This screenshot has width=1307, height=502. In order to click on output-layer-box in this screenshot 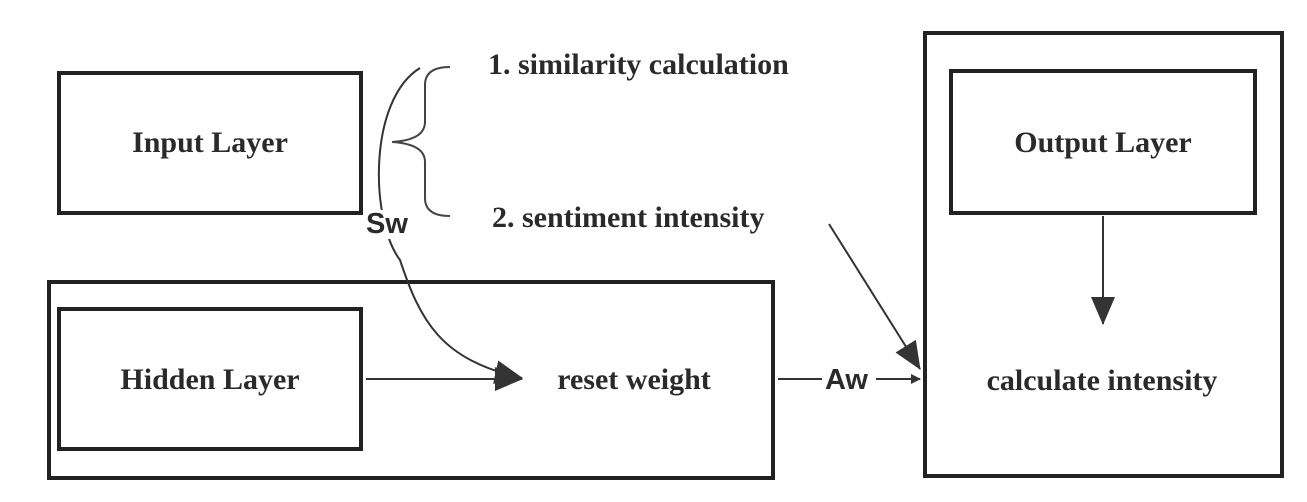, I will do `click(1103, 142)`.